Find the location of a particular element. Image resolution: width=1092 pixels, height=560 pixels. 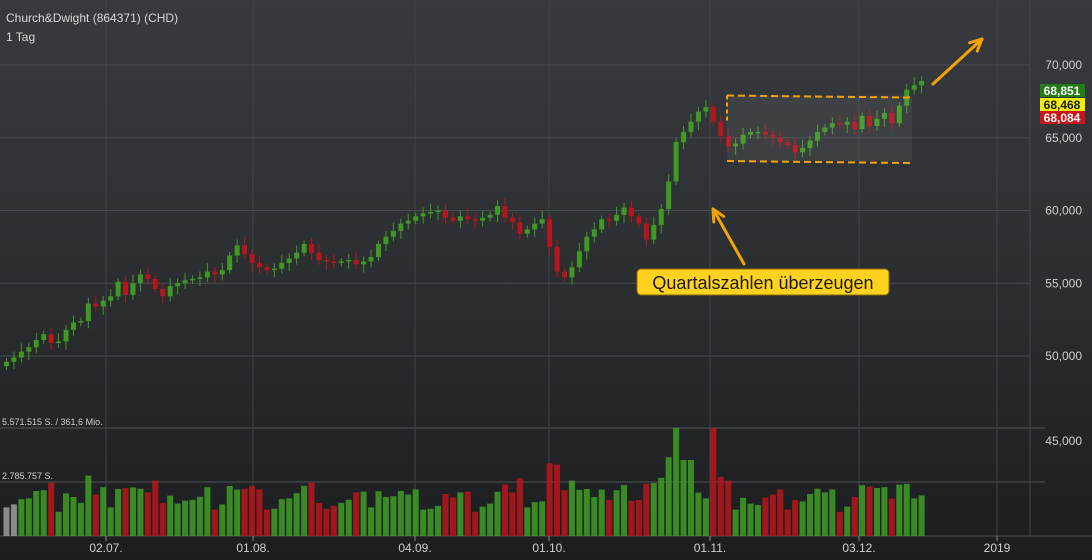

range-box-fill is located at coordinates (819, 128).